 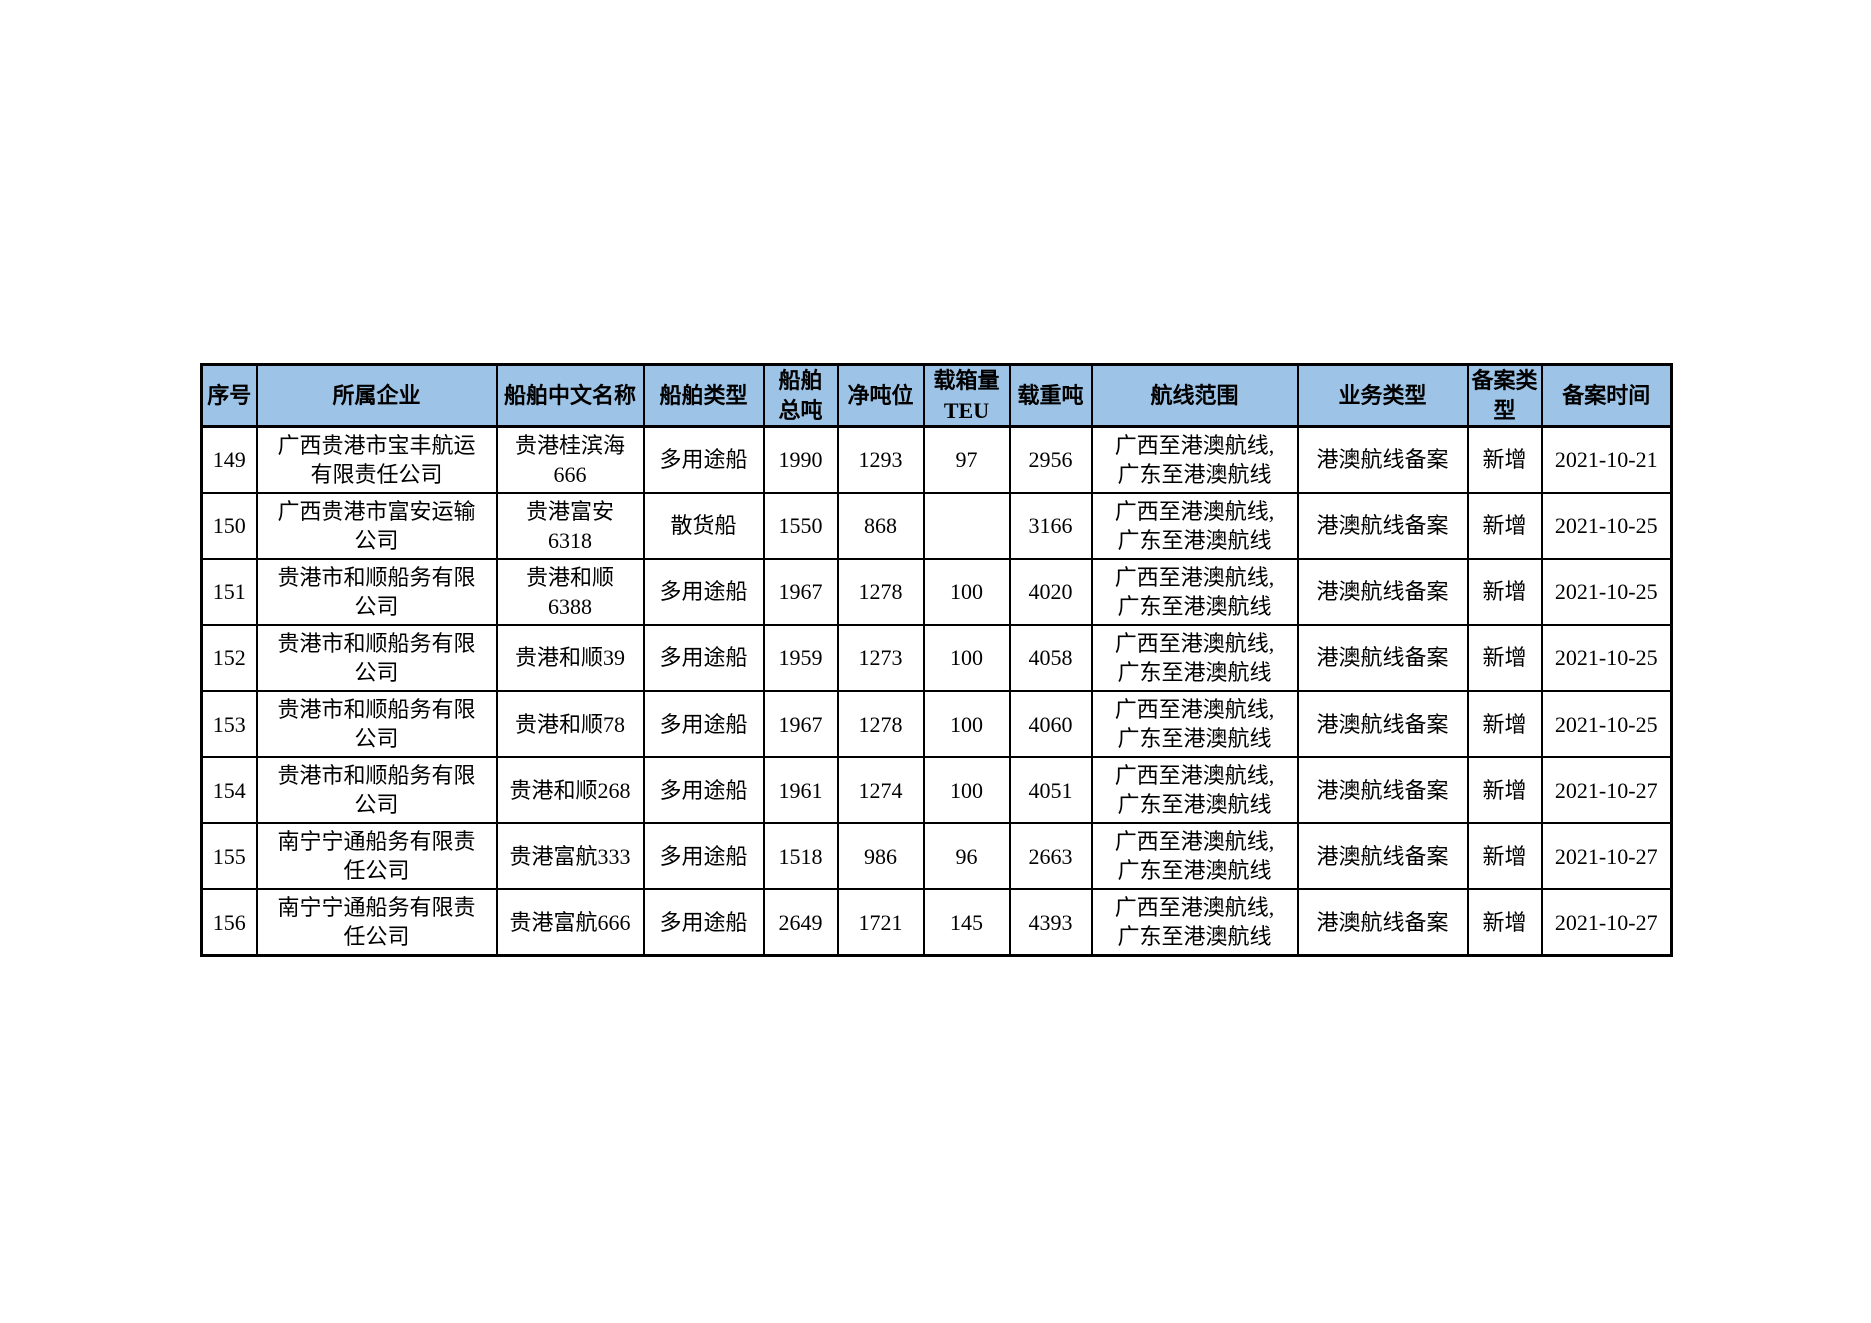 What do you see at coordinates (229, 790) in the screenshot?
I see `cell-serial-number: 154` at bounding box center [229, 790].